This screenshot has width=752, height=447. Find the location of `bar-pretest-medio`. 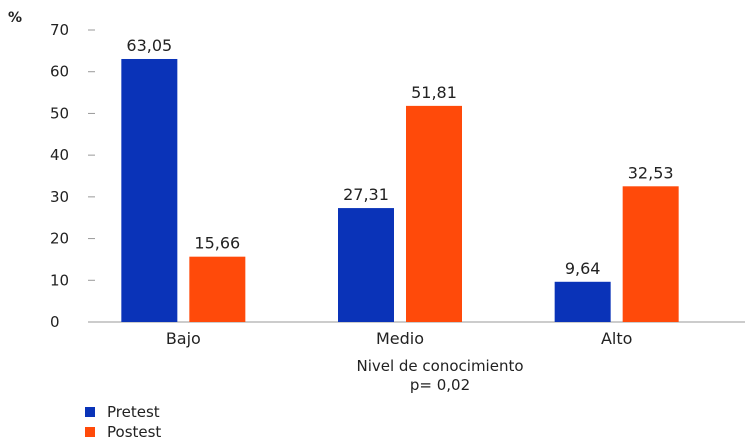

bar-pretest-medio is located at coordinates (366, 265).